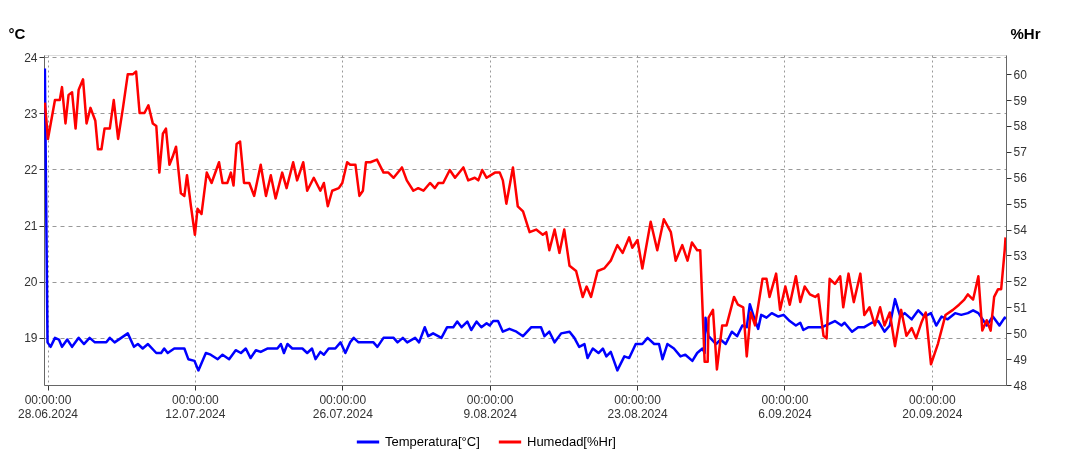  I want to click on x-tick-label: 00:00:00 12.07.2024, so click(195, 406).